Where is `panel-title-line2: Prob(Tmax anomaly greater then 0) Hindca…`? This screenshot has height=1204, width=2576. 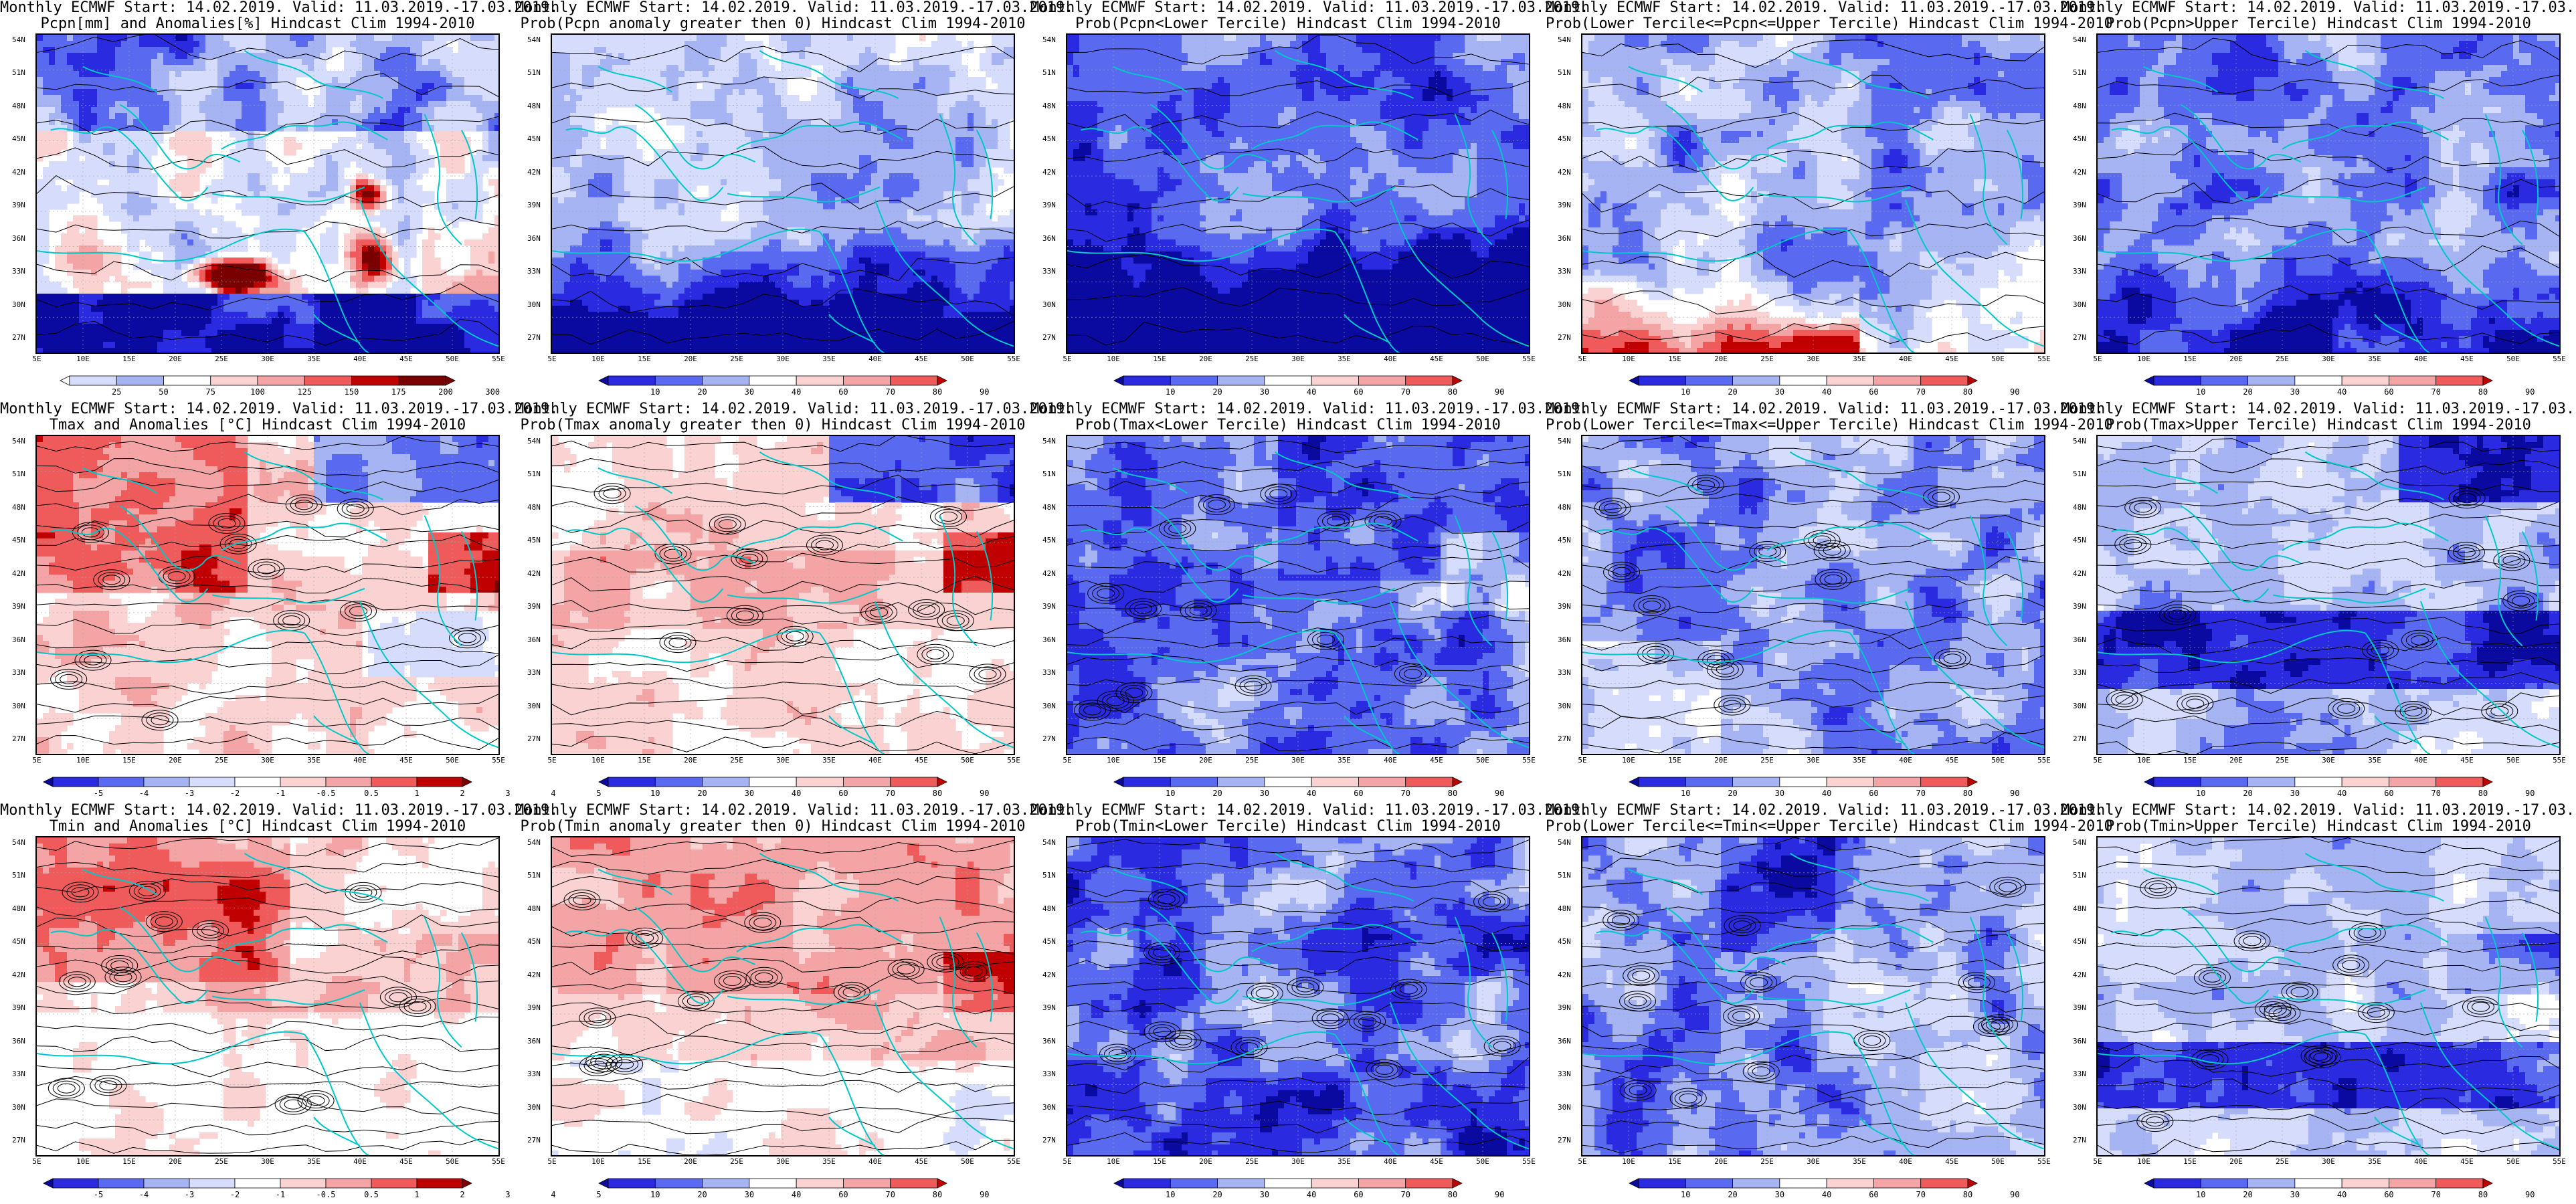 panel-title-line2: Prob(Tmax anomaly greater then 0) Hindca… is located at coordinates (773, 425).